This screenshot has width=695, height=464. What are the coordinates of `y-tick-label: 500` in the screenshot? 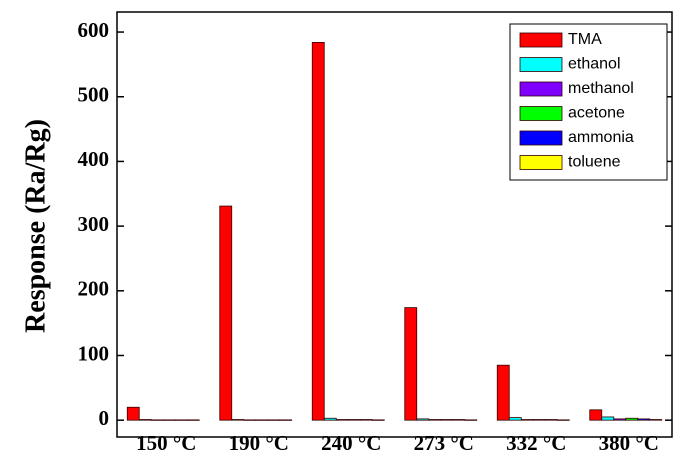 It's located at (94, 95).